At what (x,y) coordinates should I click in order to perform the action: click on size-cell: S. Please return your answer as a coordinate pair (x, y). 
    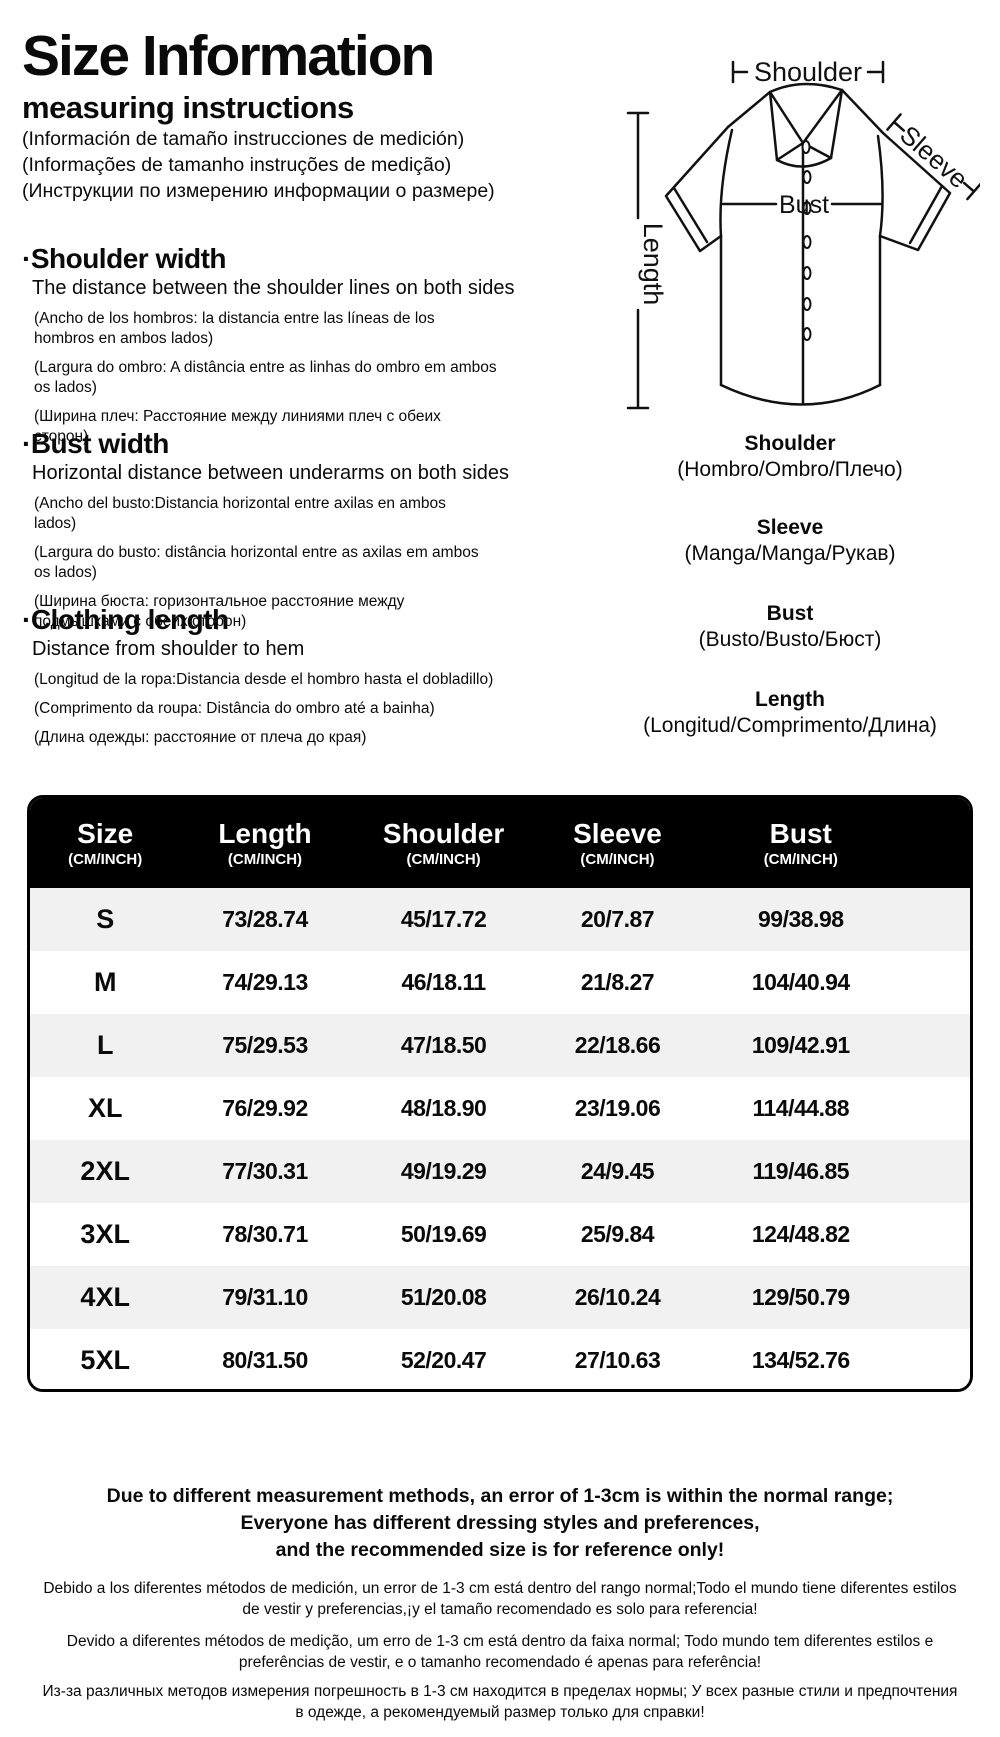
    Looking at the image, I should click on (105, 919).